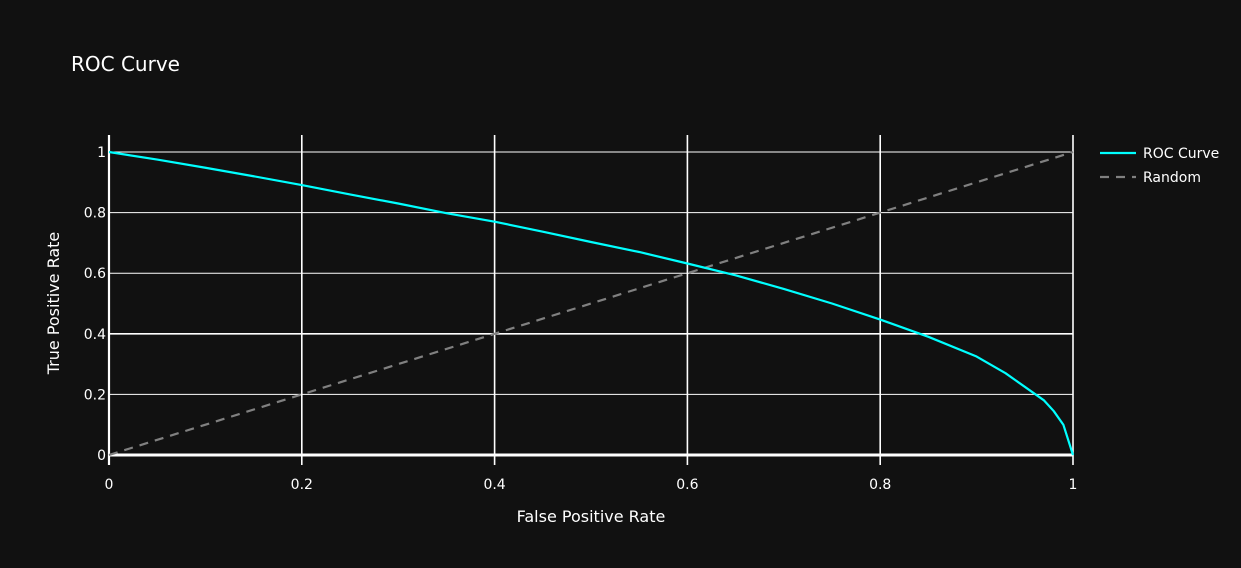 The width and height of the screenshot is (1241, 568). Describe the element at coordinates (125, 64) in the screenshot. I see `chart-title: ROC Curve` at that location.